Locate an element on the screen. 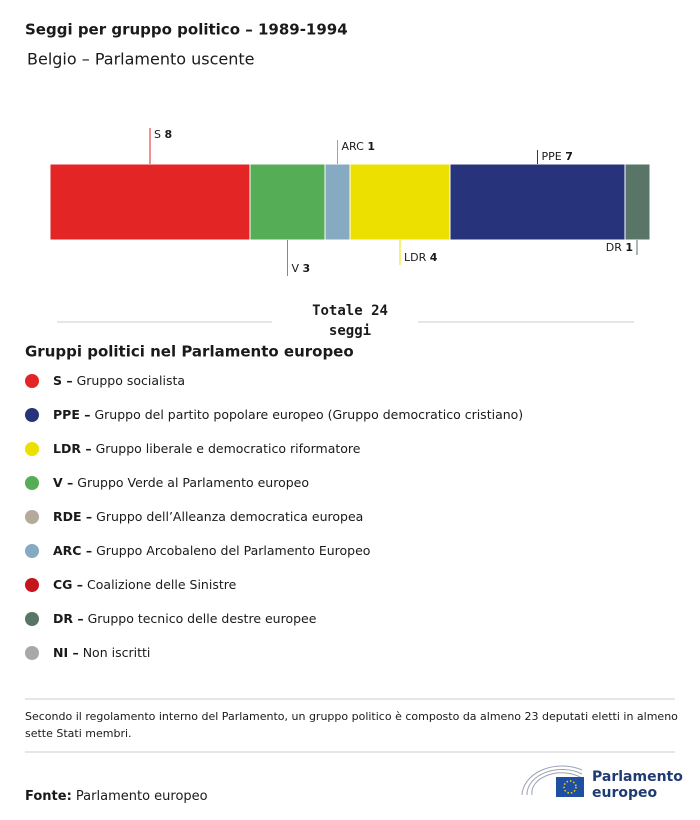  chart-subtitle: Belgio – Parlamento uscente is located at coordinates (140, 59).